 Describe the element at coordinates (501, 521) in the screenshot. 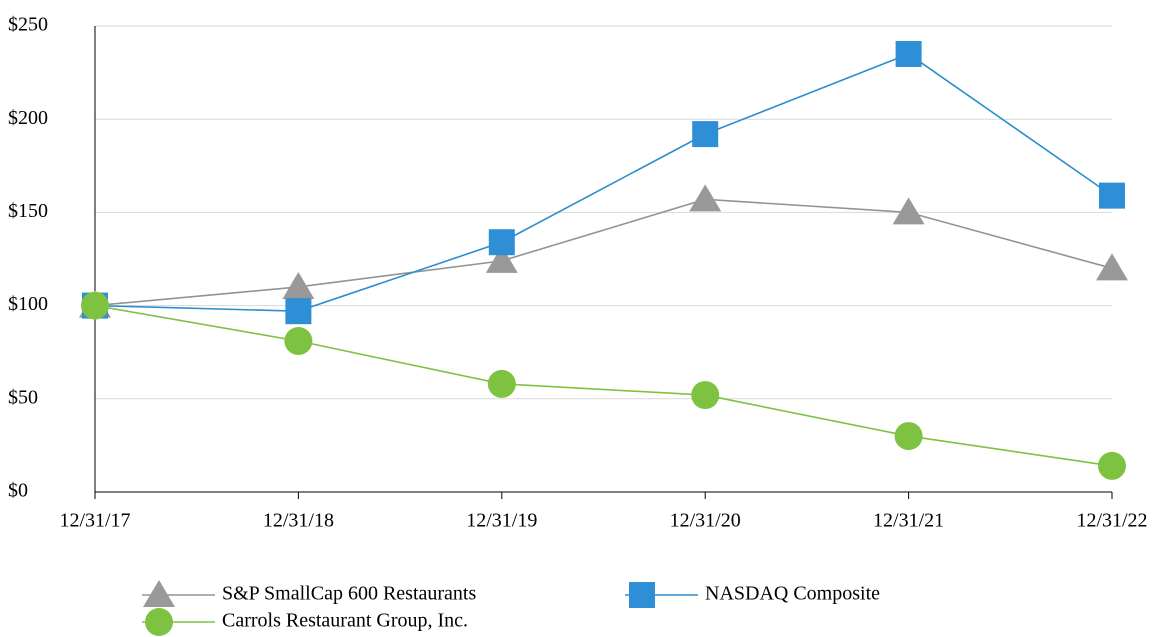

I see `x-tick-label: 12/31/19` at that location.